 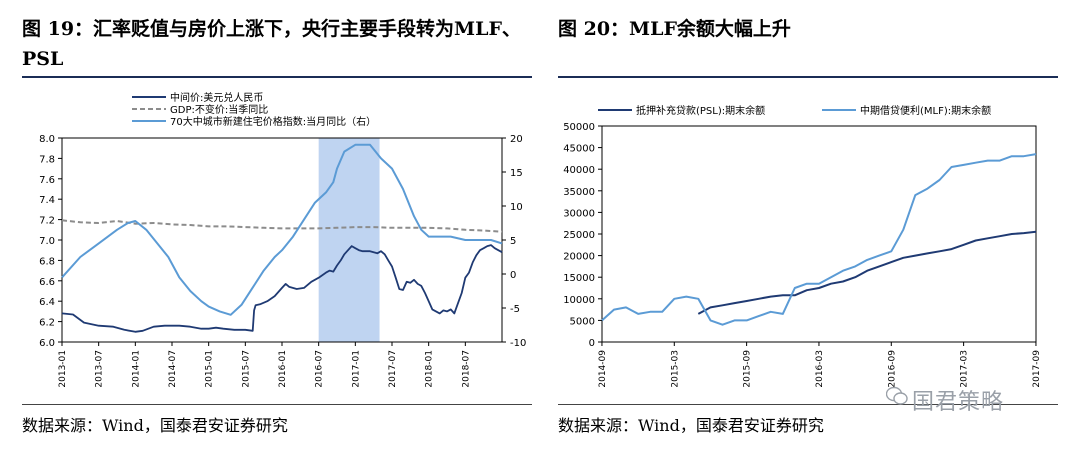 I want to click on y-tick-label: 15000, so click(x=579, y=278).